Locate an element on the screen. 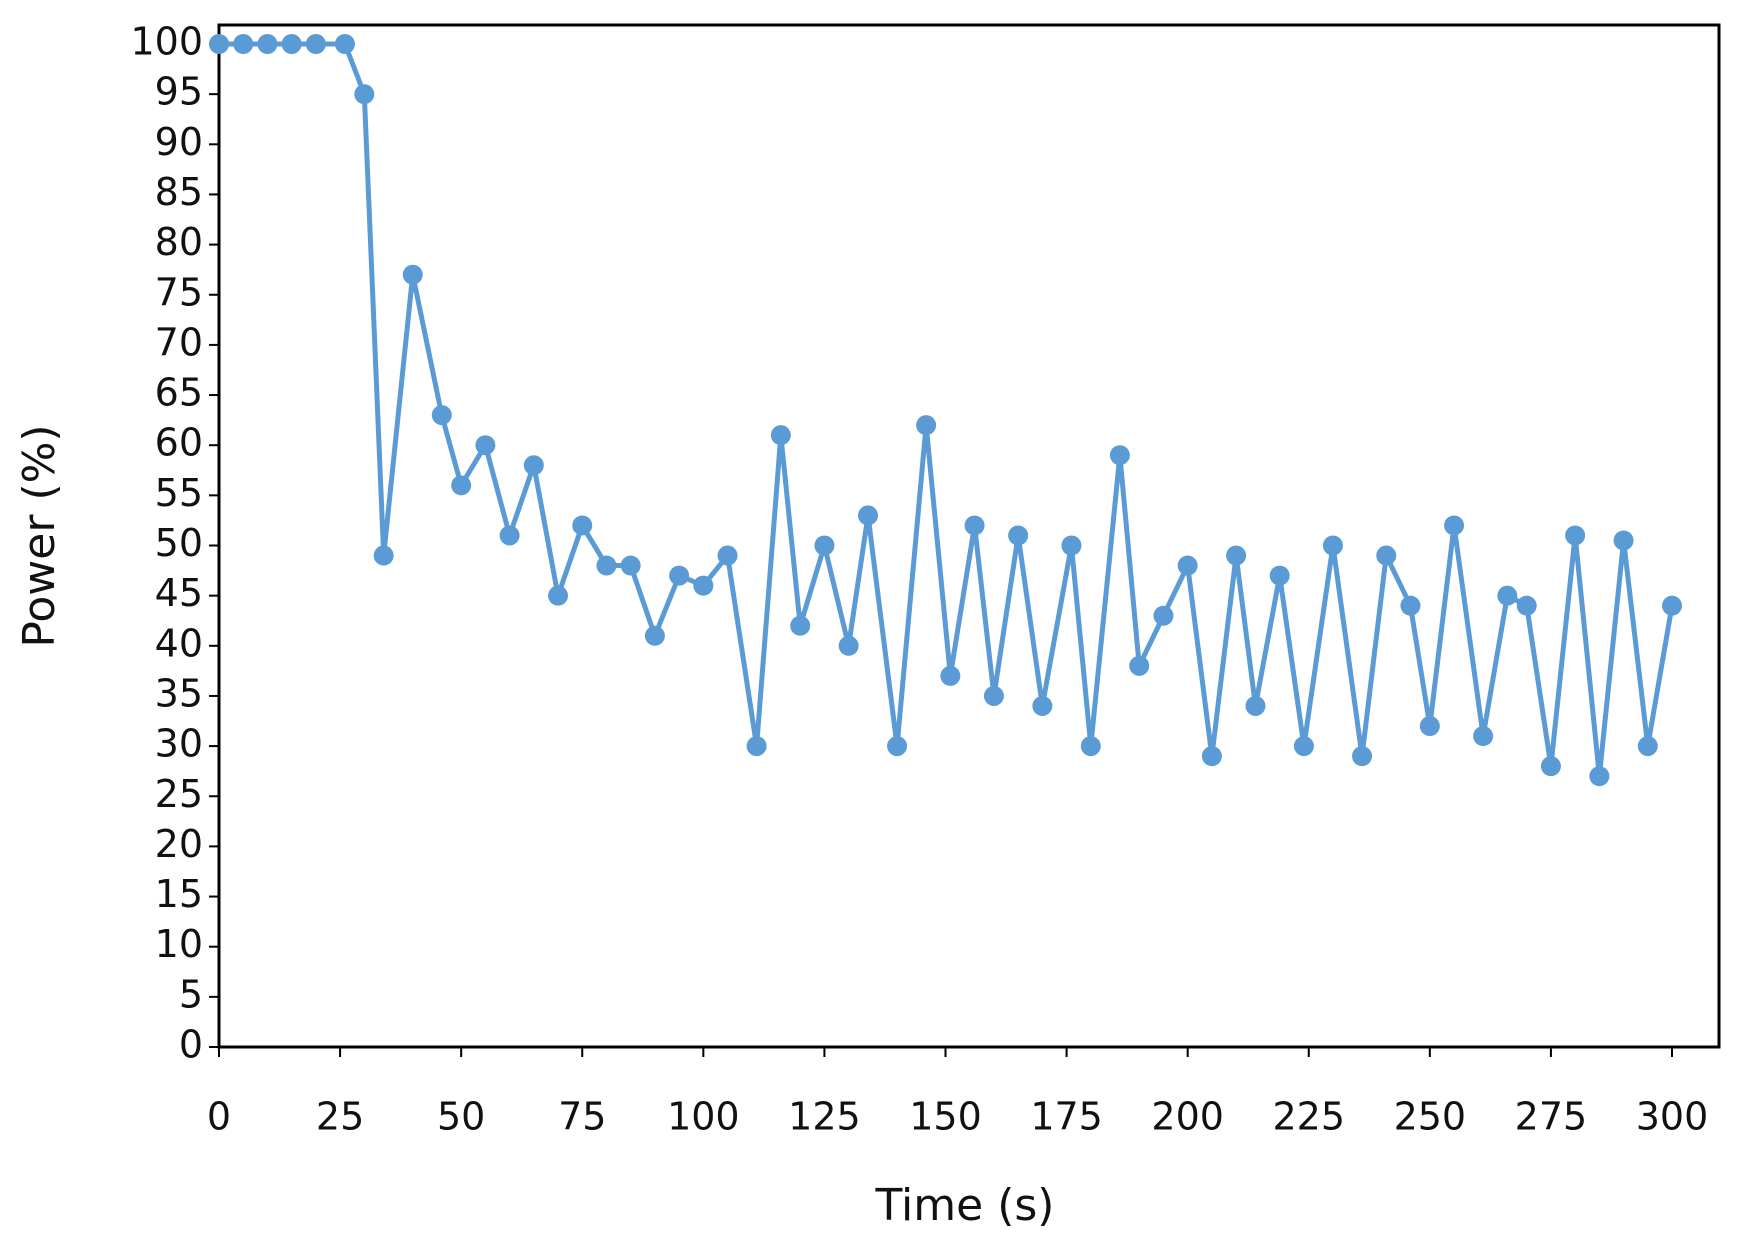 The height and width of the screenshot is (1235, 1739). y-tick-label: 60 is located at coordinates (179, 443).